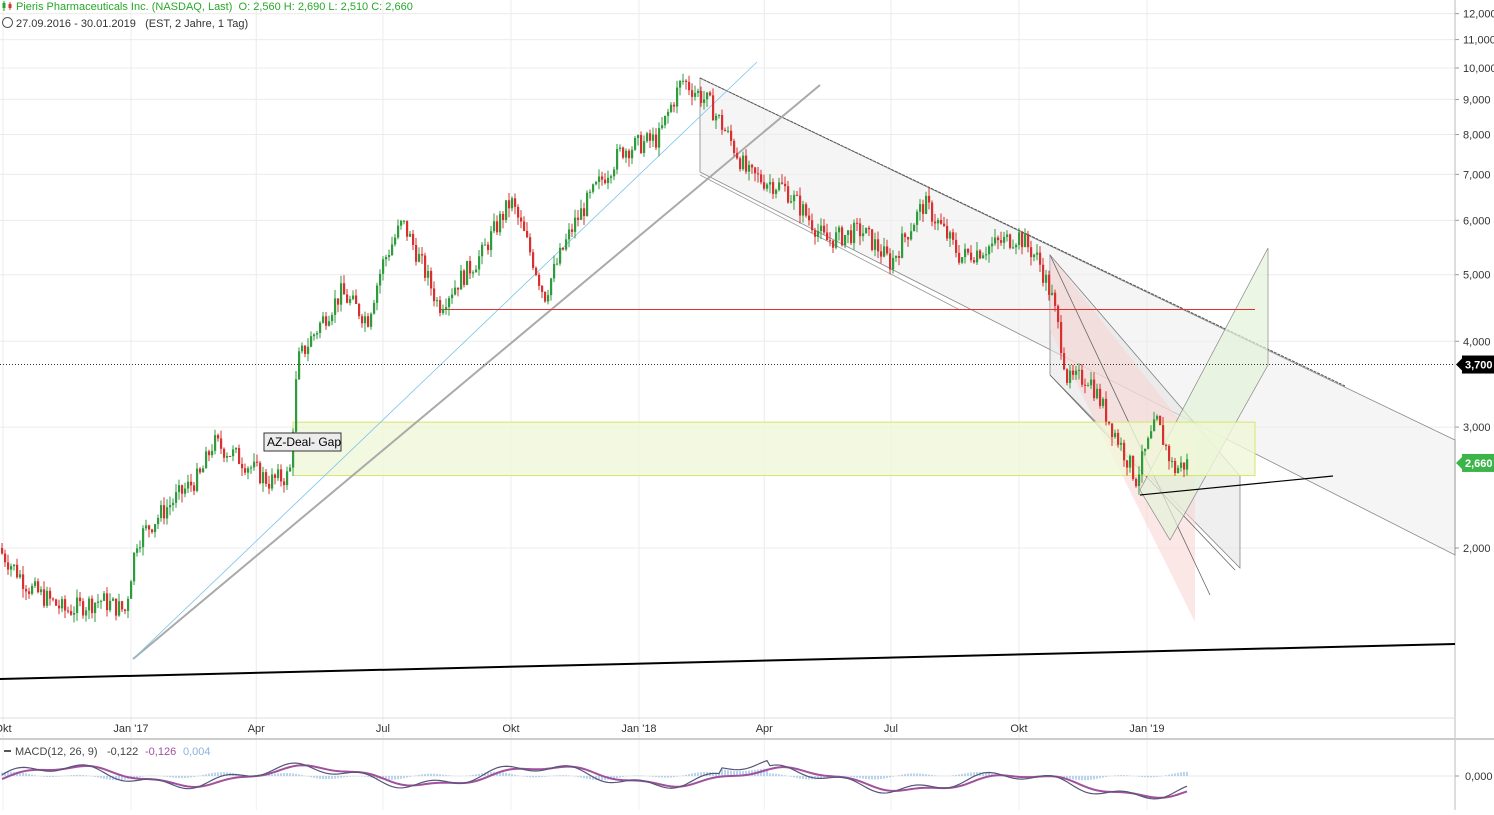  Describe the element at coordinates (7, 751) in the screenshot. I see `macd-legend-swatch` at that location.